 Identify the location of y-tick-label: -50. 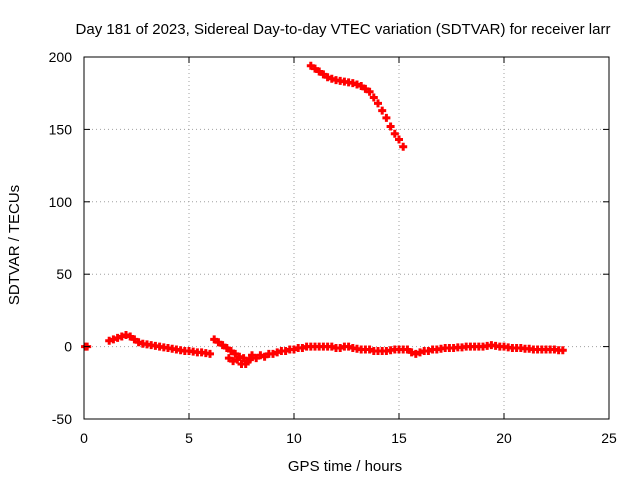
(62, 419).